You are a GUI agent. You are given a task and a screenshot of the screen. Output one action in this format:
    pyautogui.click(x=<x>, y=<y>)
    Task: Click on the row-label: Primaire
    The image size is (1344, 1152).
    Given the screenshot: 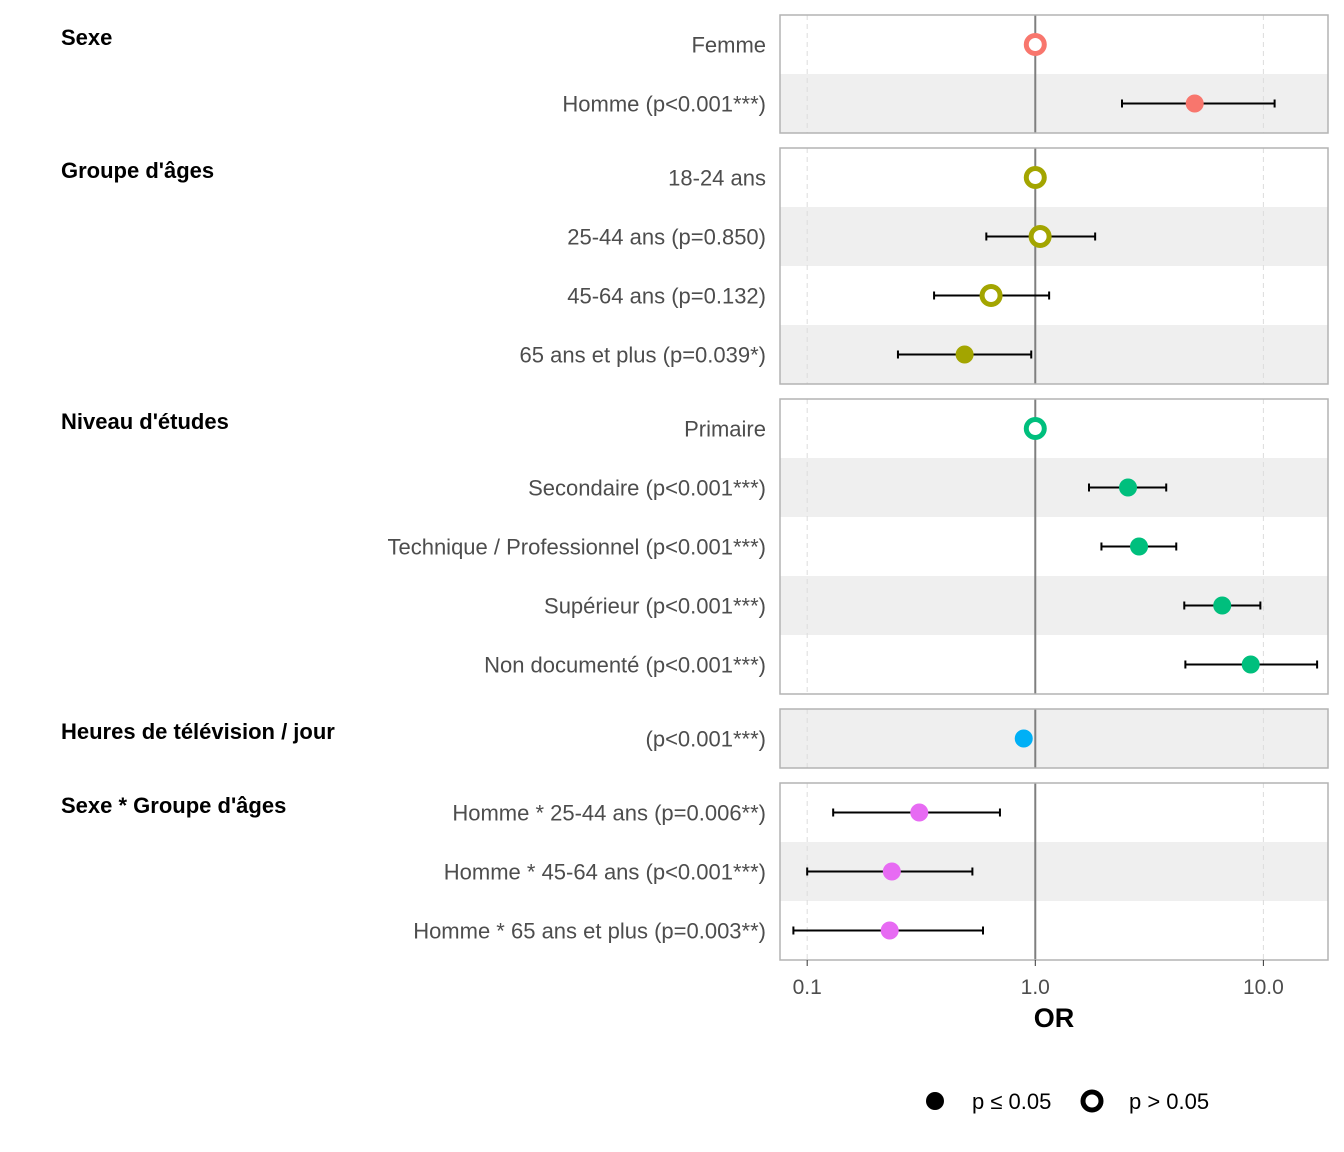 What is the action you would take?
    pyautogui.click(x=725, y=429)
    